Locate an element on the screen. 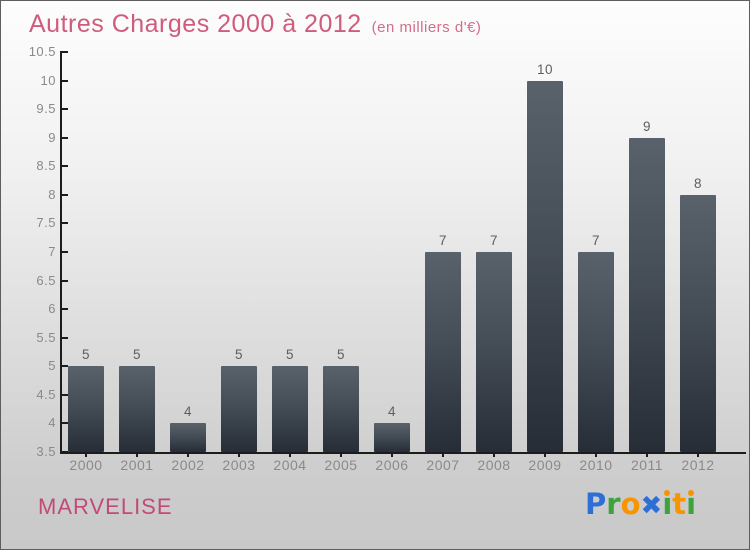  x-tick-label: 2003 is located at coordinates (239, 465).